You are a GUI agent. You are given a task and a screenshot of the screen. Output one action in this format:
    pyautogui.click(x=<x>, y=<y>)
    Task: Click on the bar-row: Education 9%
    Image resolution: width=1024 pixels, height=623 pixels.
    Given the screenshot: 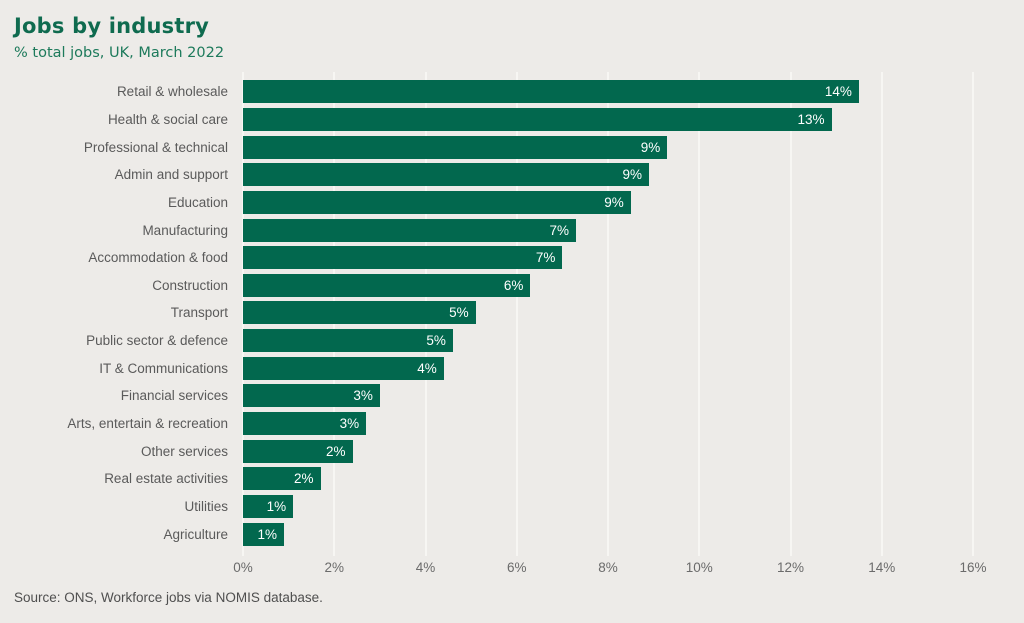 What is the action you would take?
    pyautogui.click(x=505, y=203)
    